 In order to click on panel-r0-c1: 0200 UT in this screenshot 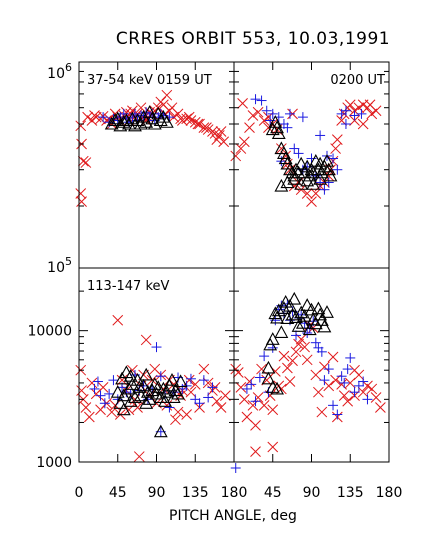, I will do `click(307, 140)`.